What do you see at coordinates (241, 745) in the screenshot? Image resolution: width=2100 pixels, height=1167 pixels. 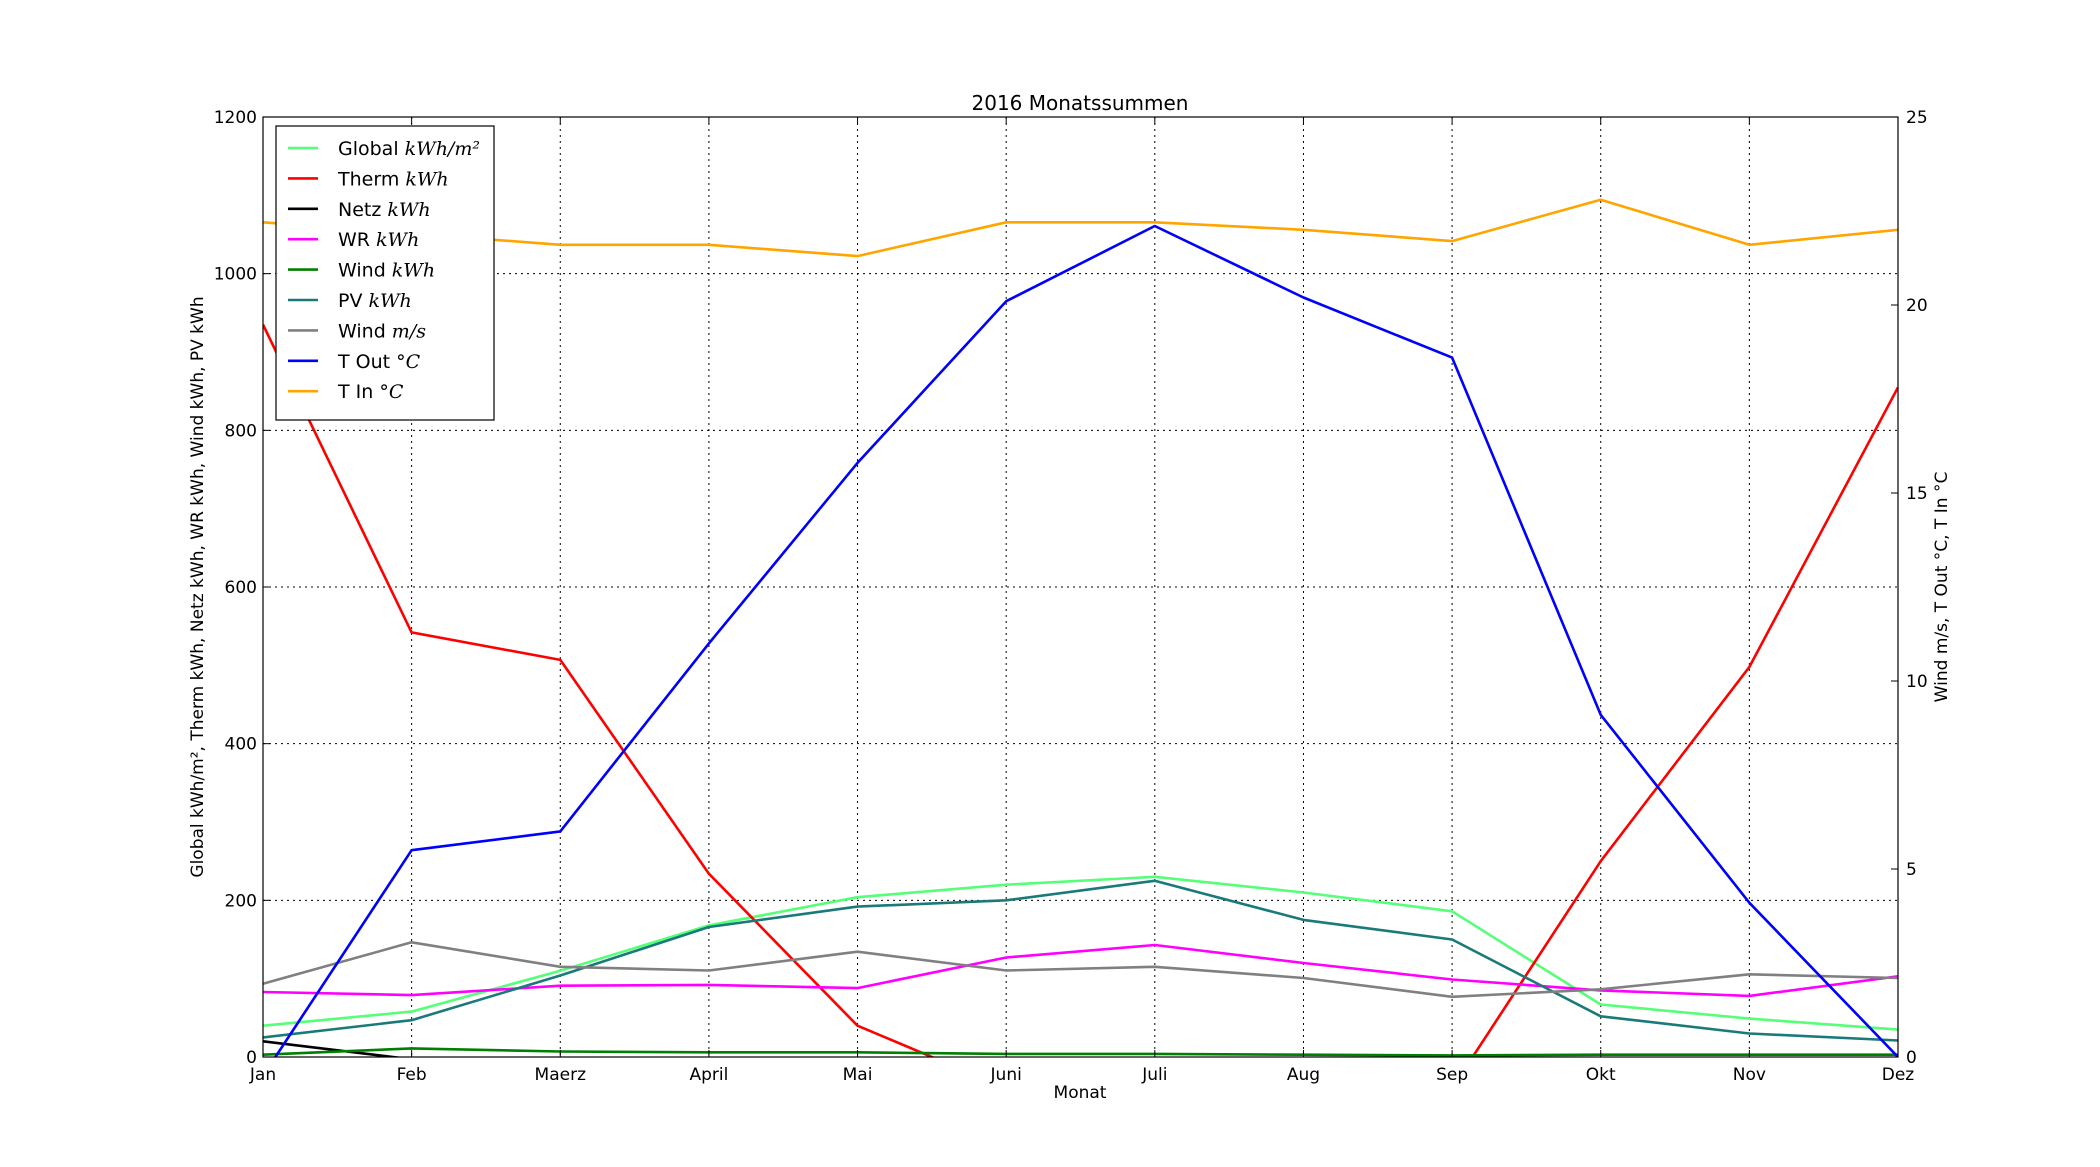 I see `y-tick-label-left: 400` at bounding box center [241, 745].